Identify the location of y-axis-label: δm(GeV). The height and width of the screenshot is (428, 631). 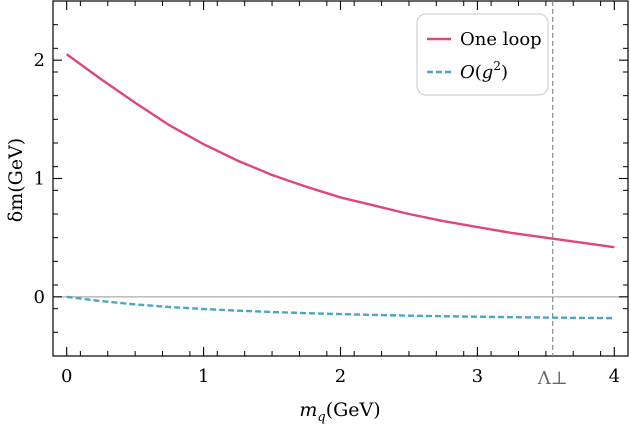
(16, 180).